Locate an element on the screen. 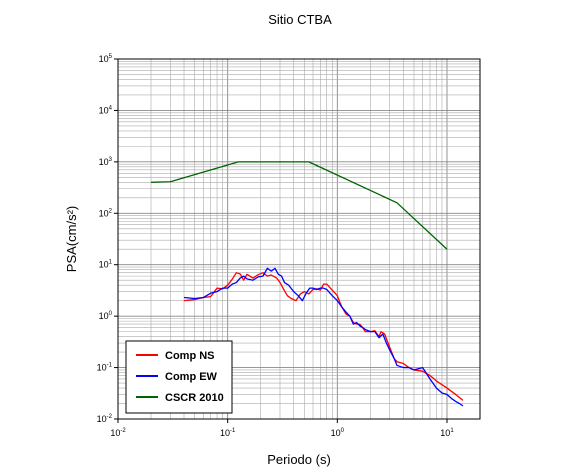 The width and height of the screenshot is (586, 475). y-tick-label: 100 is located at coordinates (106, 316).